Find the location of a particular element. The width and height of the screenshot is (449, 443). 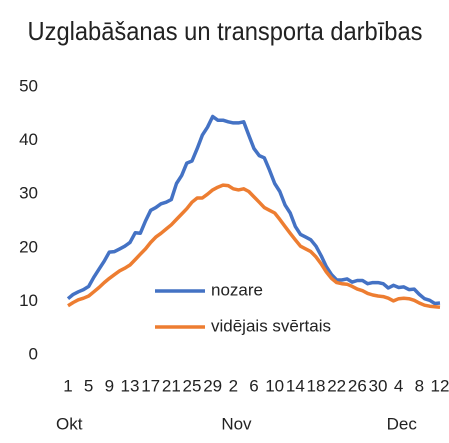

month-label: Dec is located at coordinates (402, 423).